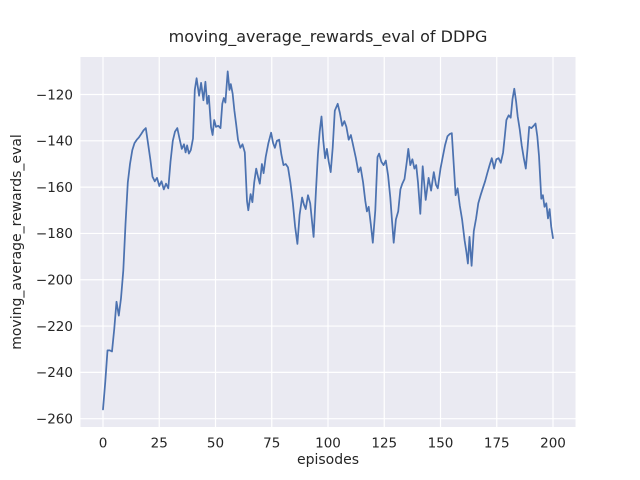 This screenshot has height=480, width=640. I want to click on x-axis-label: episodes, so click(328, 460).